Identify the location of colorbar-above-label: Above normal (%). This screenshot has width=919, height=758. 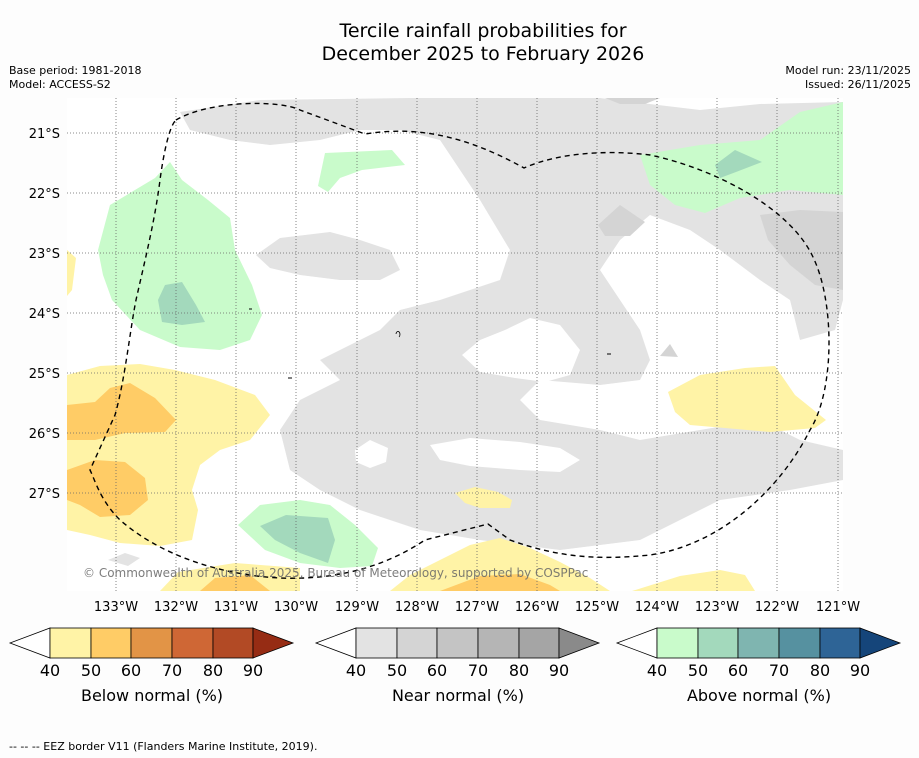
(759, 695).